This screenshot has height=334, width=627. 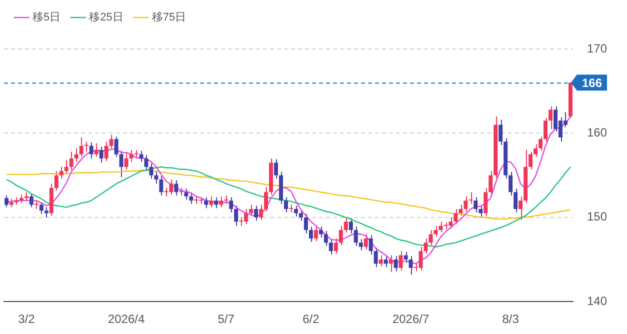 I want to click on ref-line-label: 166, so click(x=592, y=83).